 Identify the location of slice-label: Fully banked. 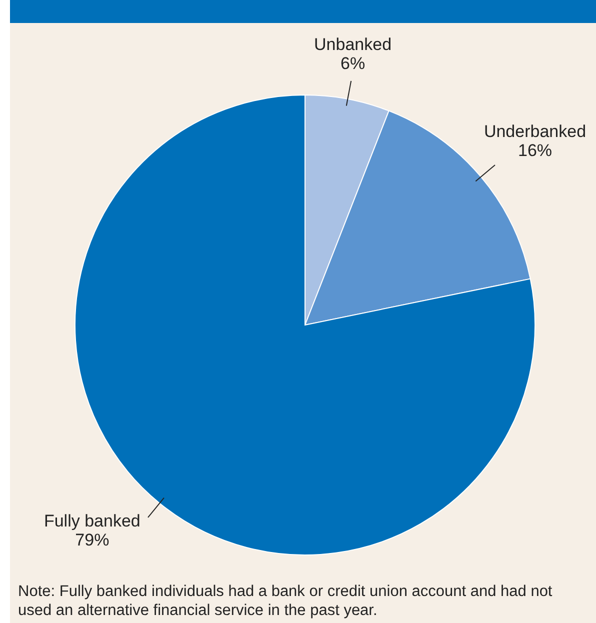
(92, 521).